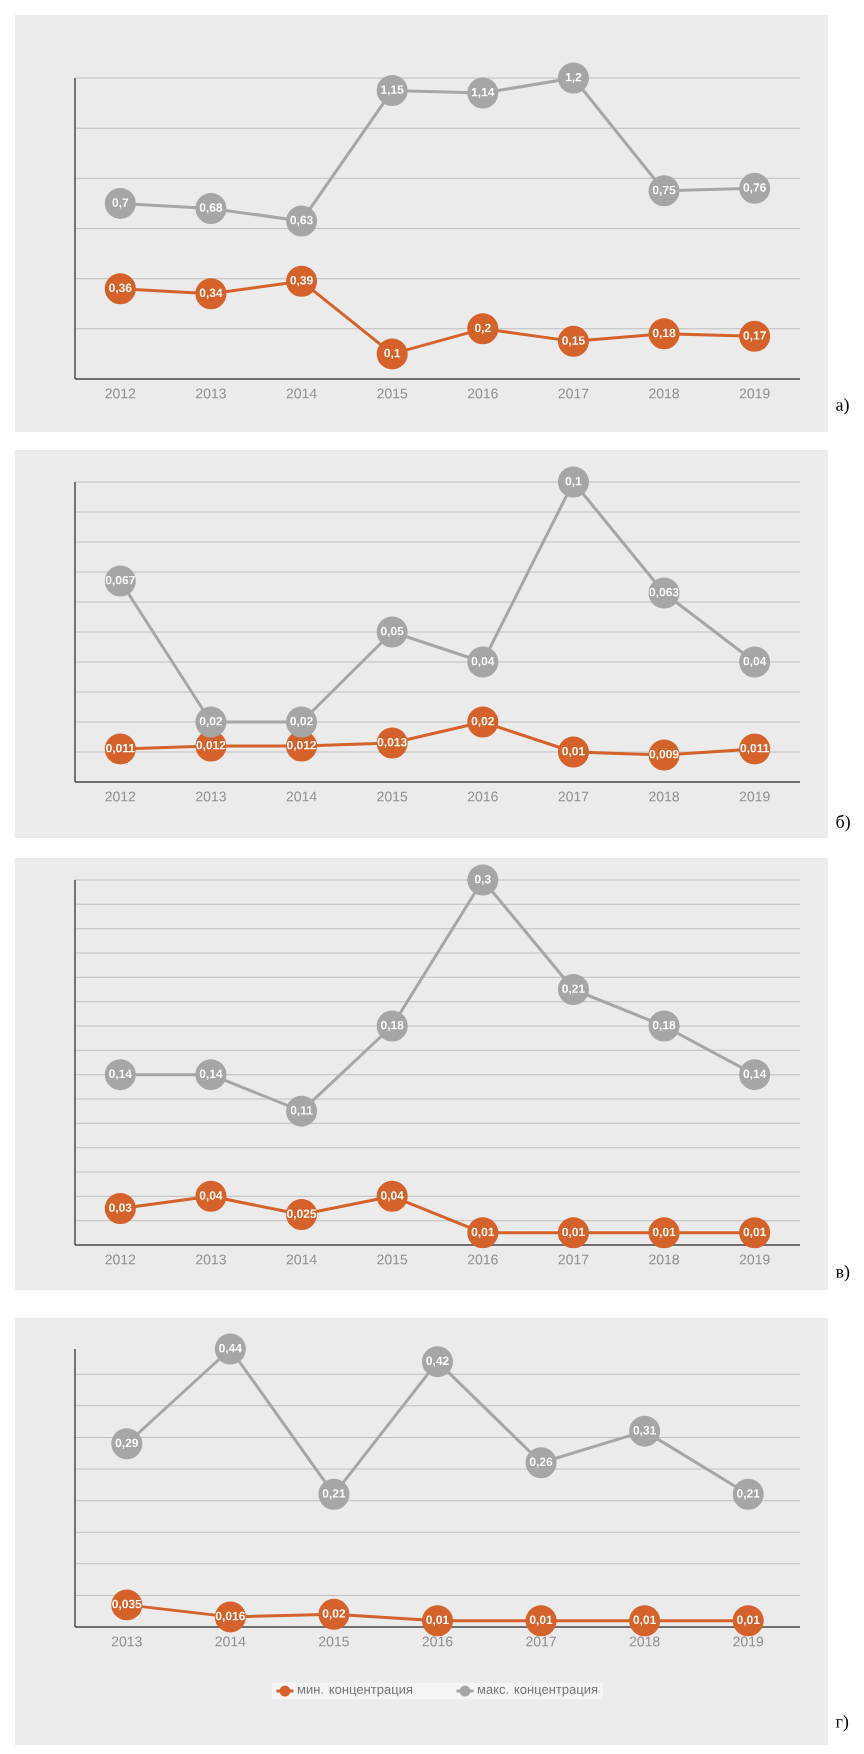 This screenshot has height=1754, width=864. Describe the element at coordinates (120, 203) in the screenshot. I see `data-label: 0,7` at that location.